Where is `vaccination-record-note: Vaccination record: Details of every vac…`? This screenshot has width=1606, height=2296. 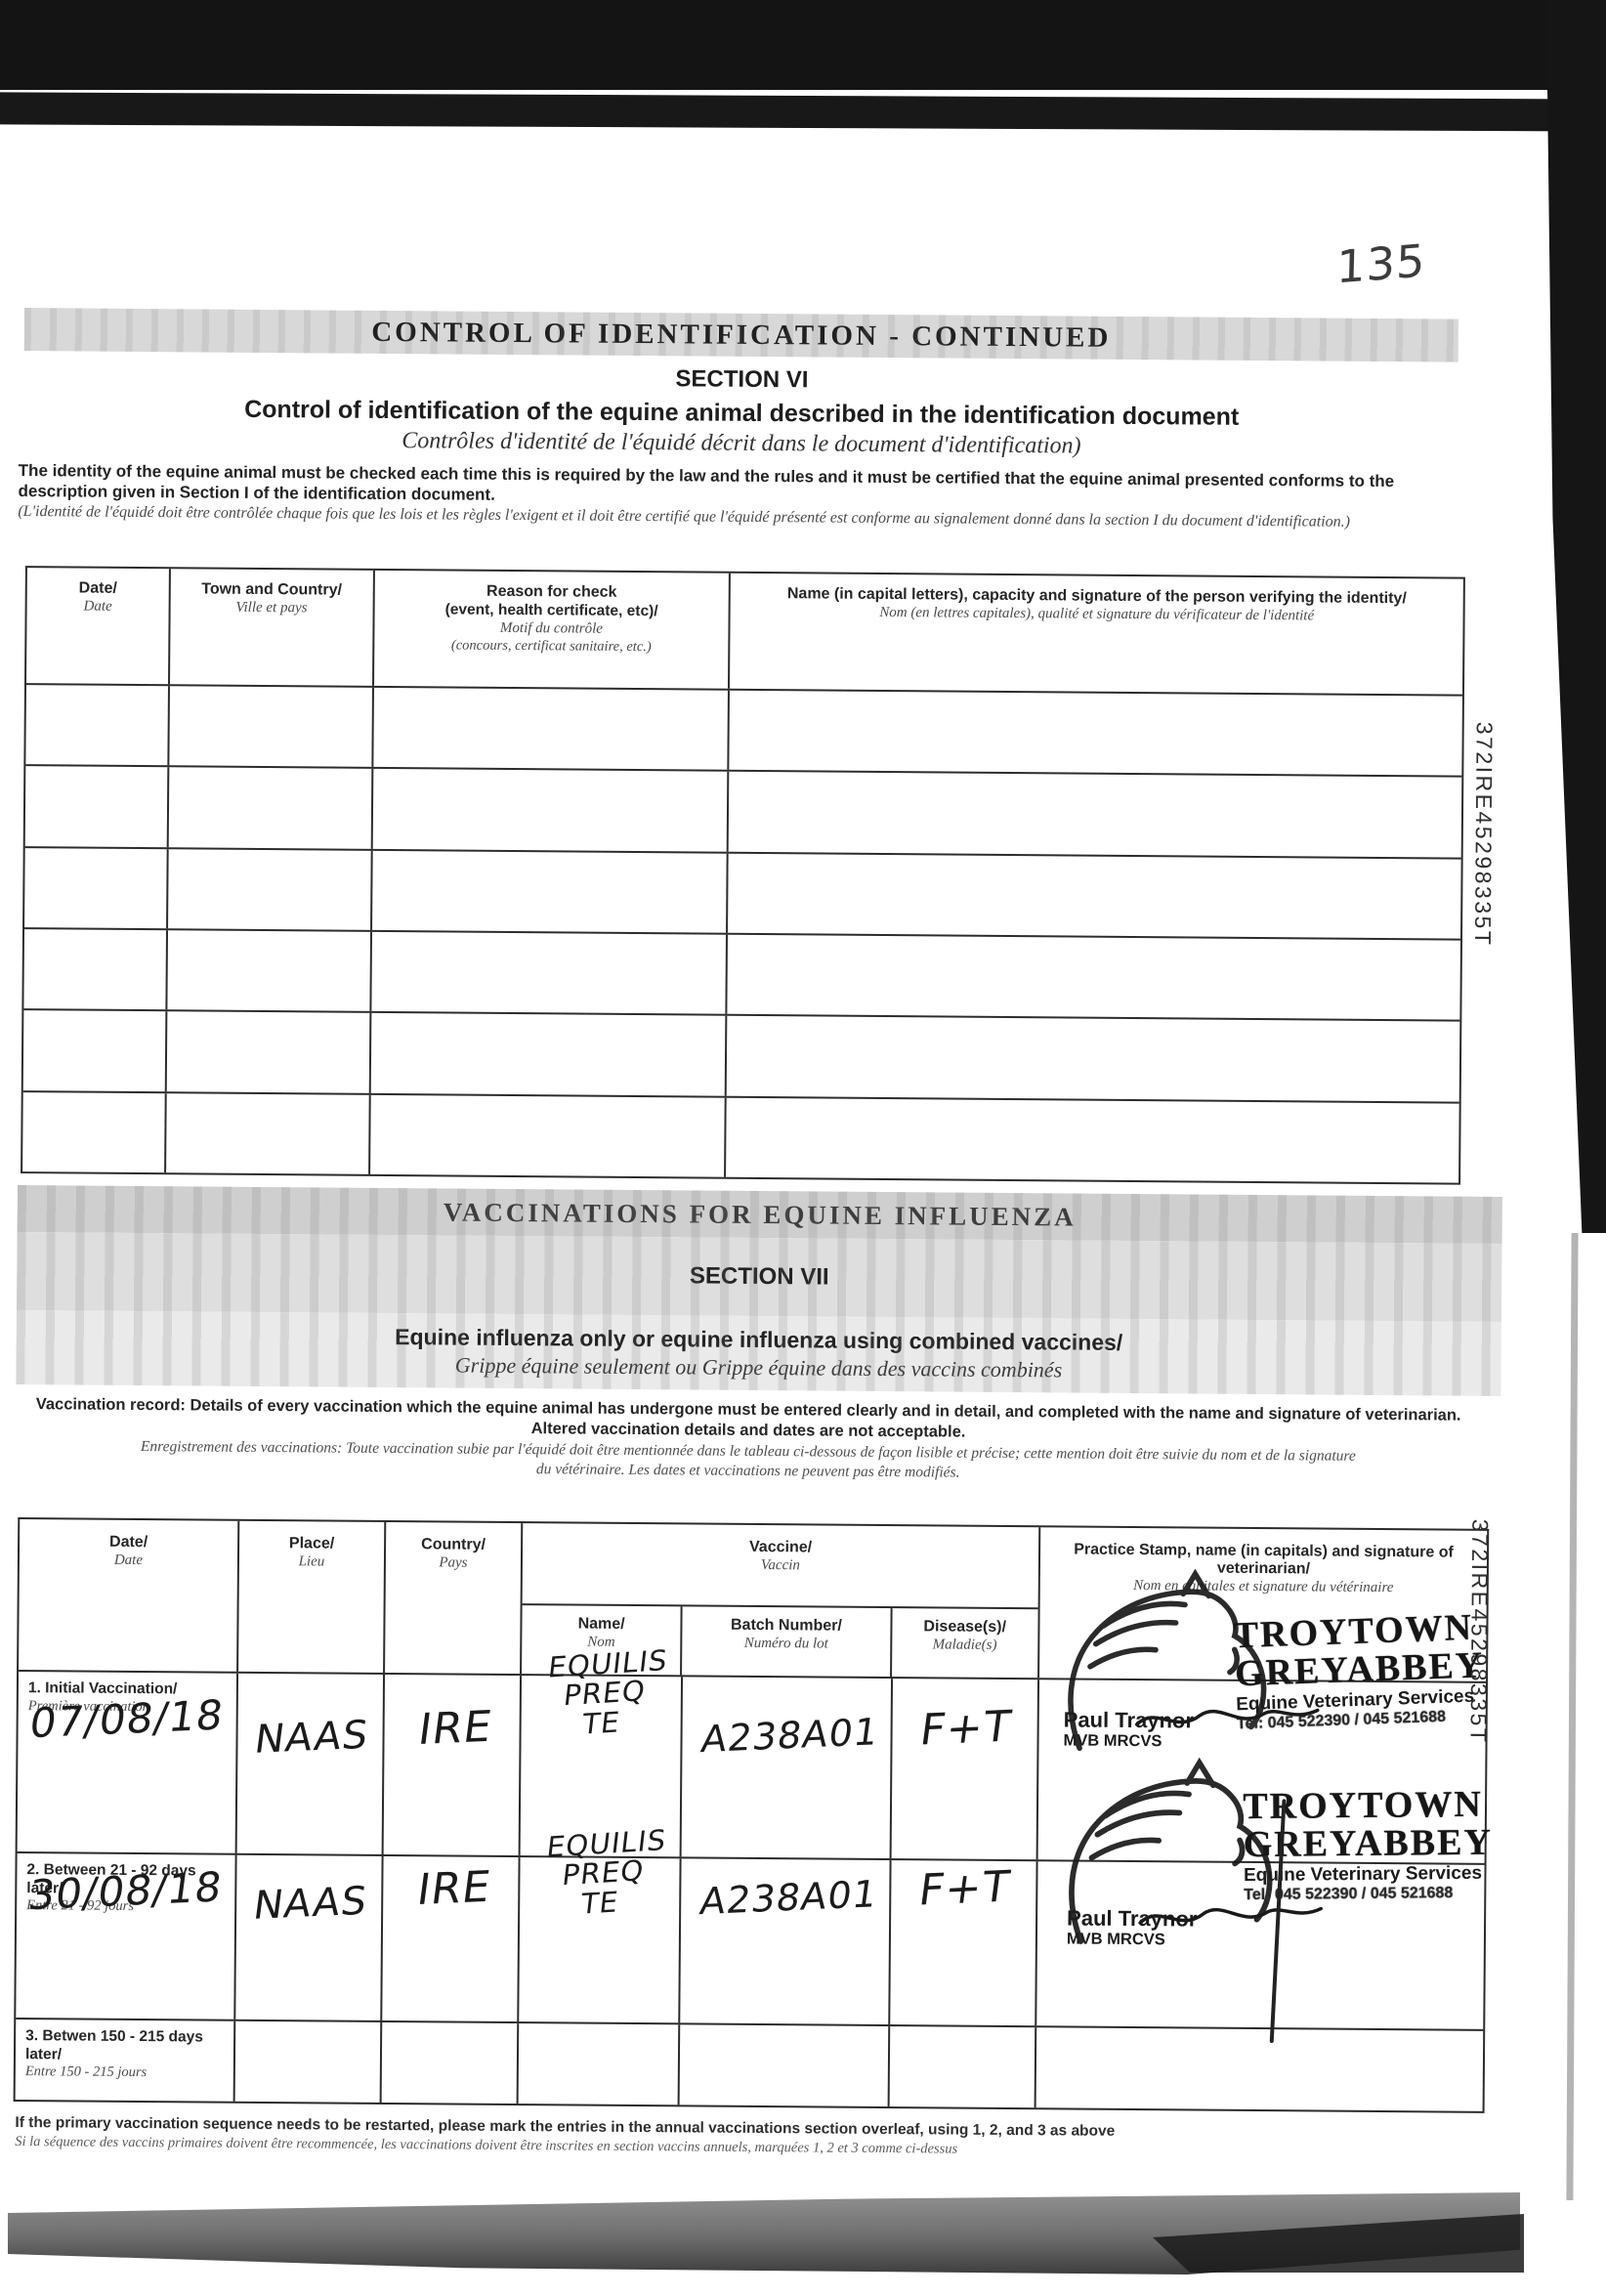
vaccination-record-note: Vaccination record: Details of every vac… is located at coordinates (748, 1438).